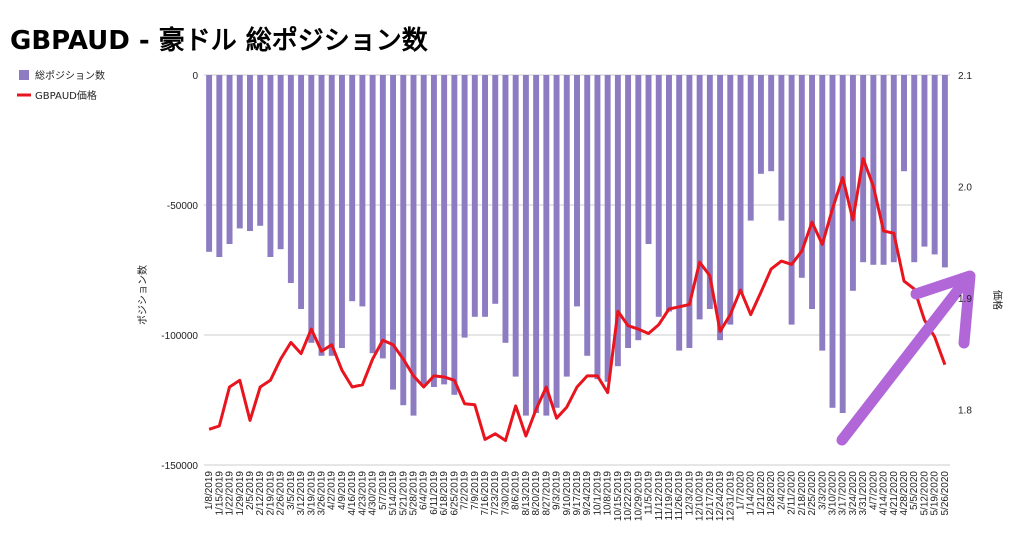 The height and width of the screenshot is (543, 1024). I want to click on x-tick-label: 8/20/2019, so click(536, 493).